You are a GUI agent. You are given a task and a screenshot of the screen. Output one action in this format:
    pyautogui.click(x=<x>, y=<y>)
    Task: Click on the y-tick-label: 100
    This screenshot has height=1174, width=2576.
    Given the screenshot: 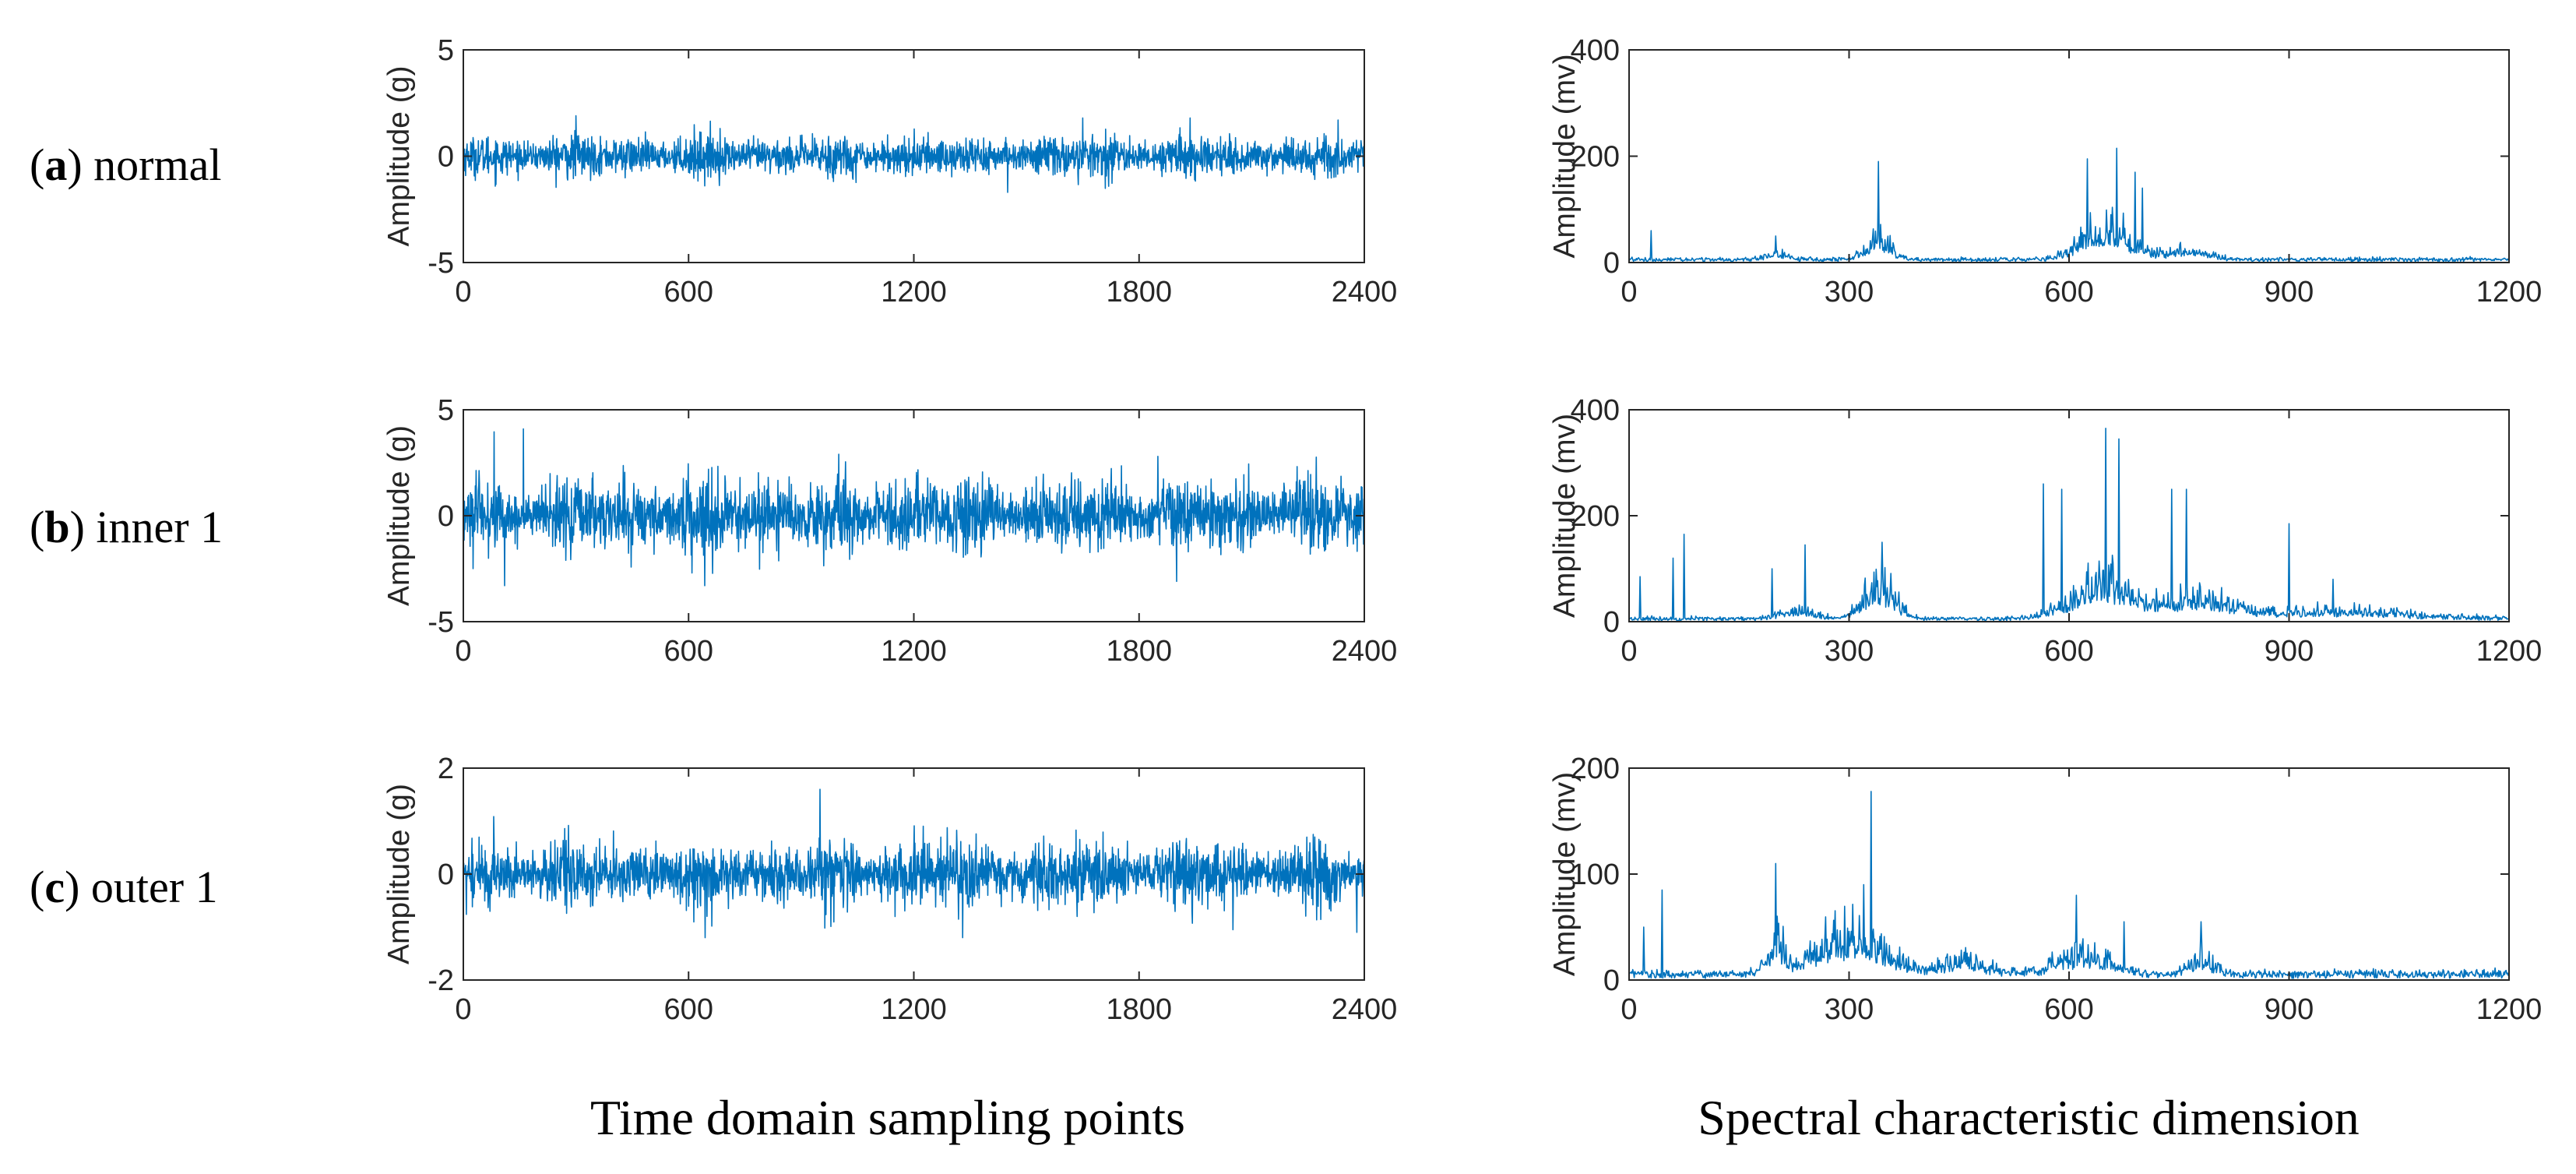 What is the action you would take?
    pyautogui.click(x=1595, y=874)
    